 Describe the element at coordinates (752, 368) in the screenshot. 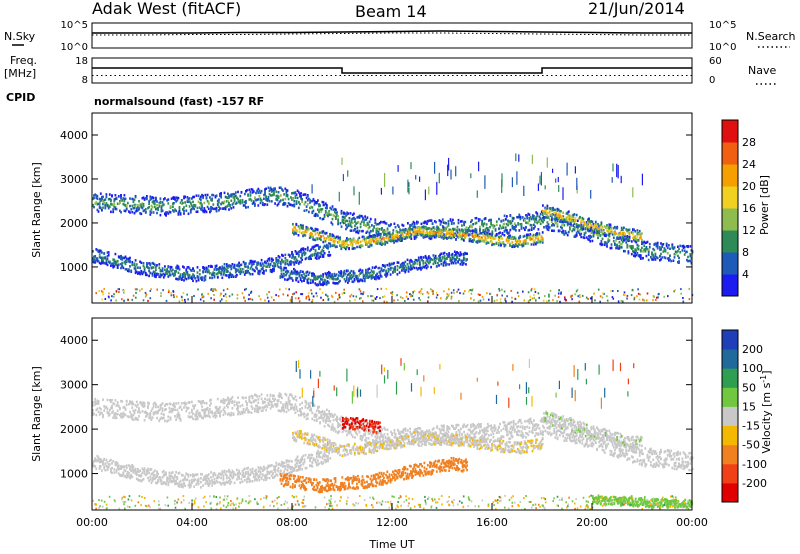

I see `colorbar-label-6: 100` at that location.